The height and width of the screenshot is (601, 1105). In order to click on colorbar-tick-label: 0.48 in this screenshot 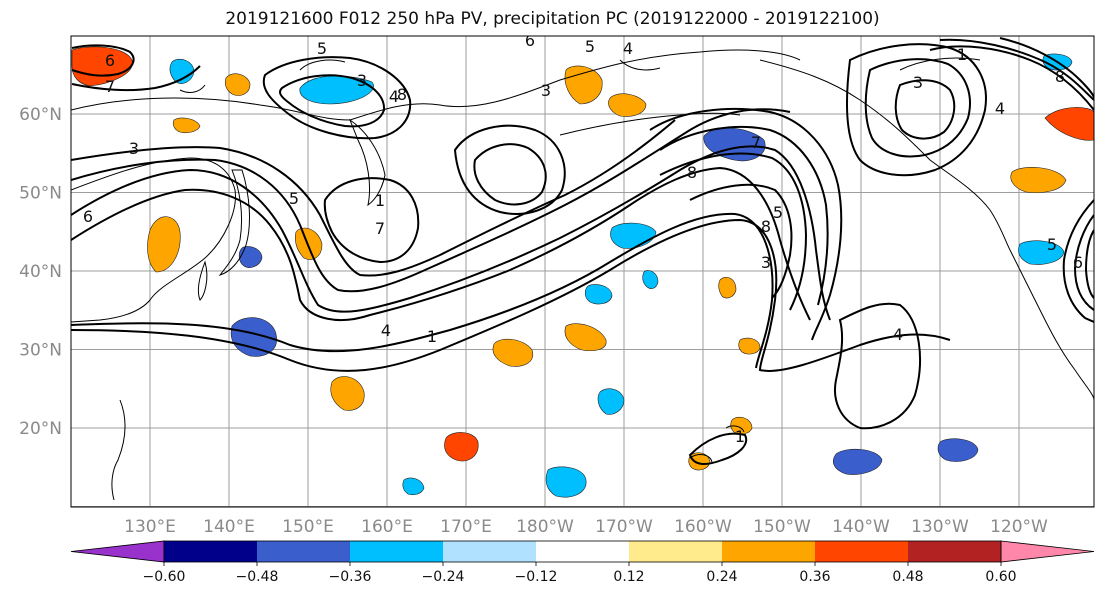, I will do `click(907, 577)`.